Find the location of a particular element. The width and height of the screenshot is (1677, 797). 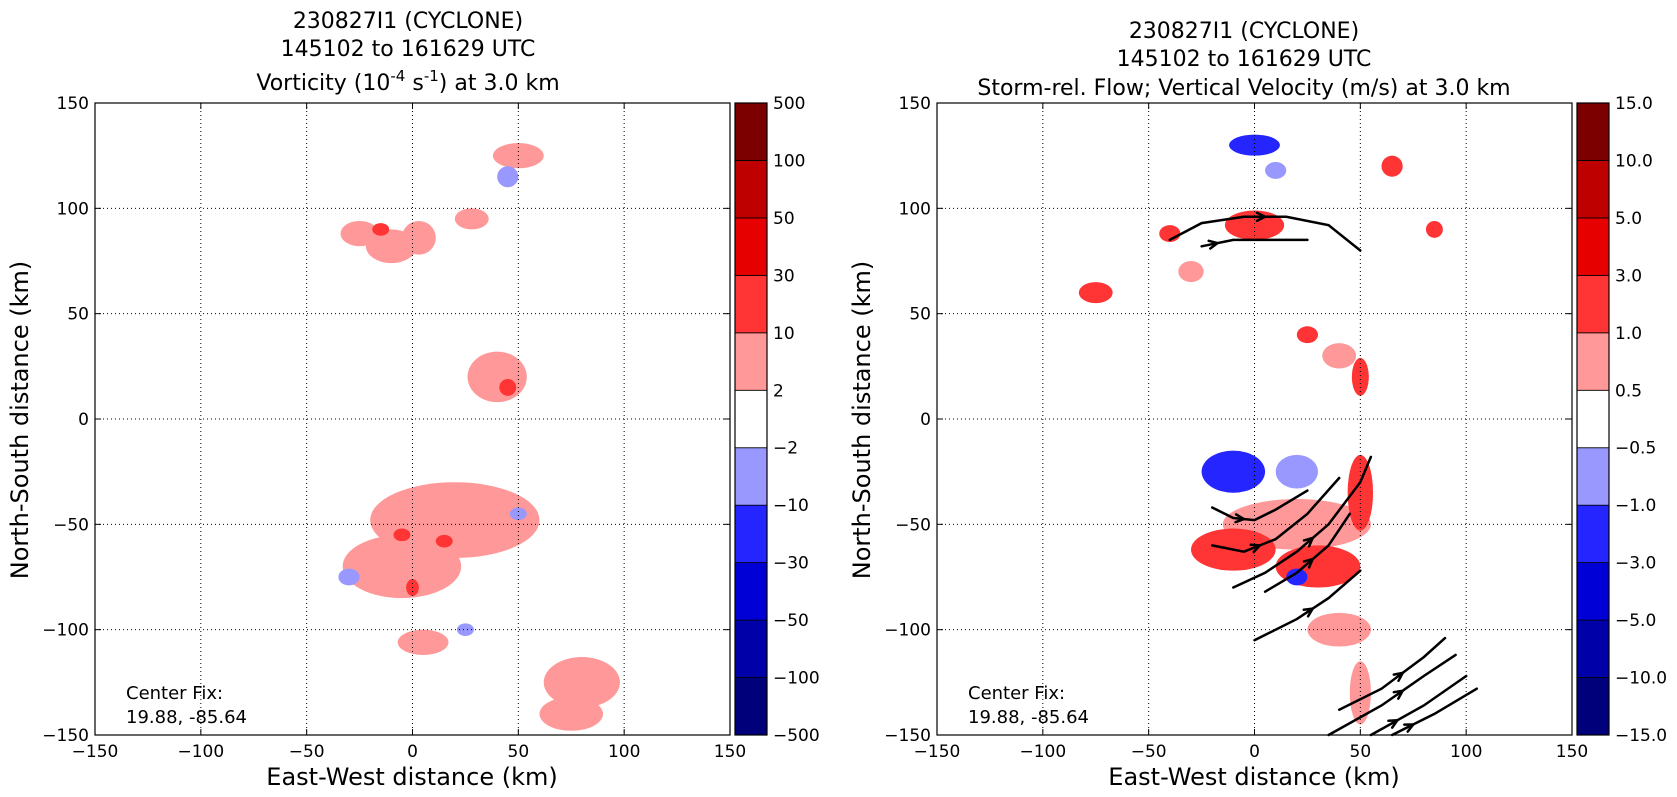

velocity-x-tick-label-3: 0 is located at coordinates (1254, 752).